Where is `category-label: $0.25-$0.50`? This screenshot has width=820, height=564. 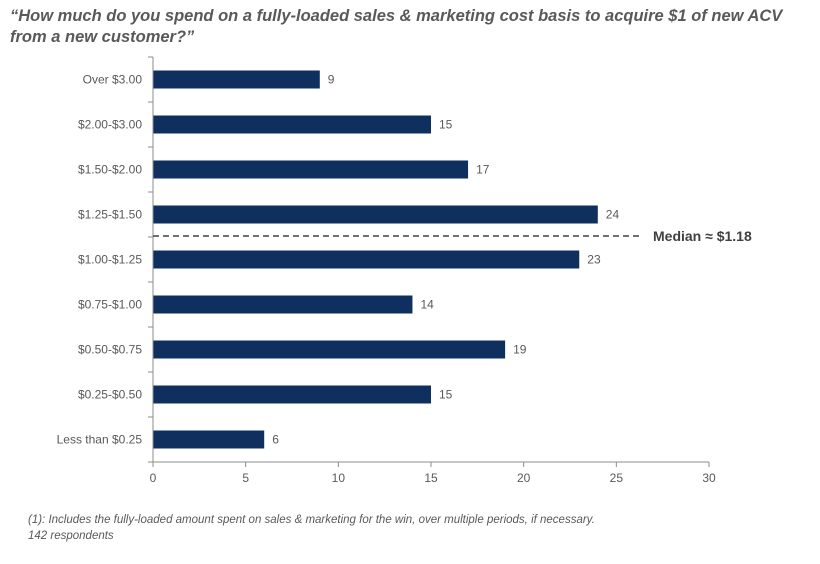
category-label: $0.25-$0.50 is located at coordinates (110, 395).